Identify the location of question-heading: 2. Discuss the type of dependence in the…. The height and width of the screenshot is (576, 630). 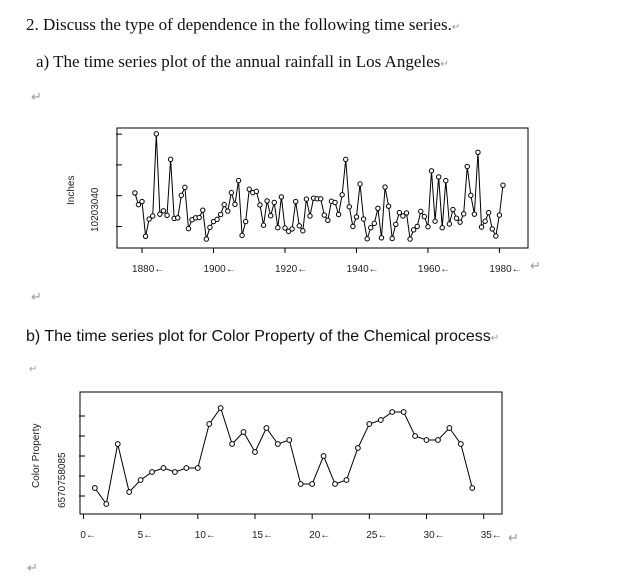
(243, 24).